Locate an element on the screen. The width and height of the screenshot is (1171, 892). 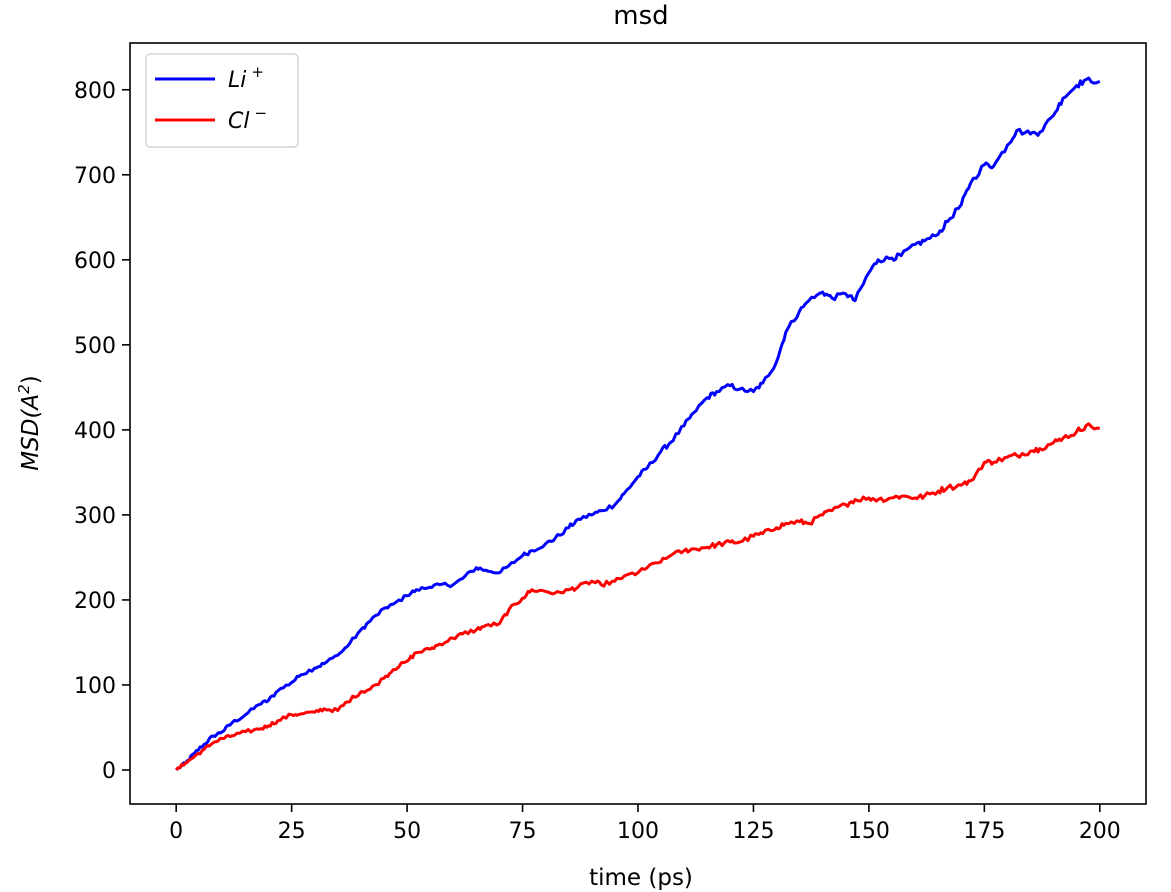
x-tick-label: 0 is located at coordinates (176, 831).